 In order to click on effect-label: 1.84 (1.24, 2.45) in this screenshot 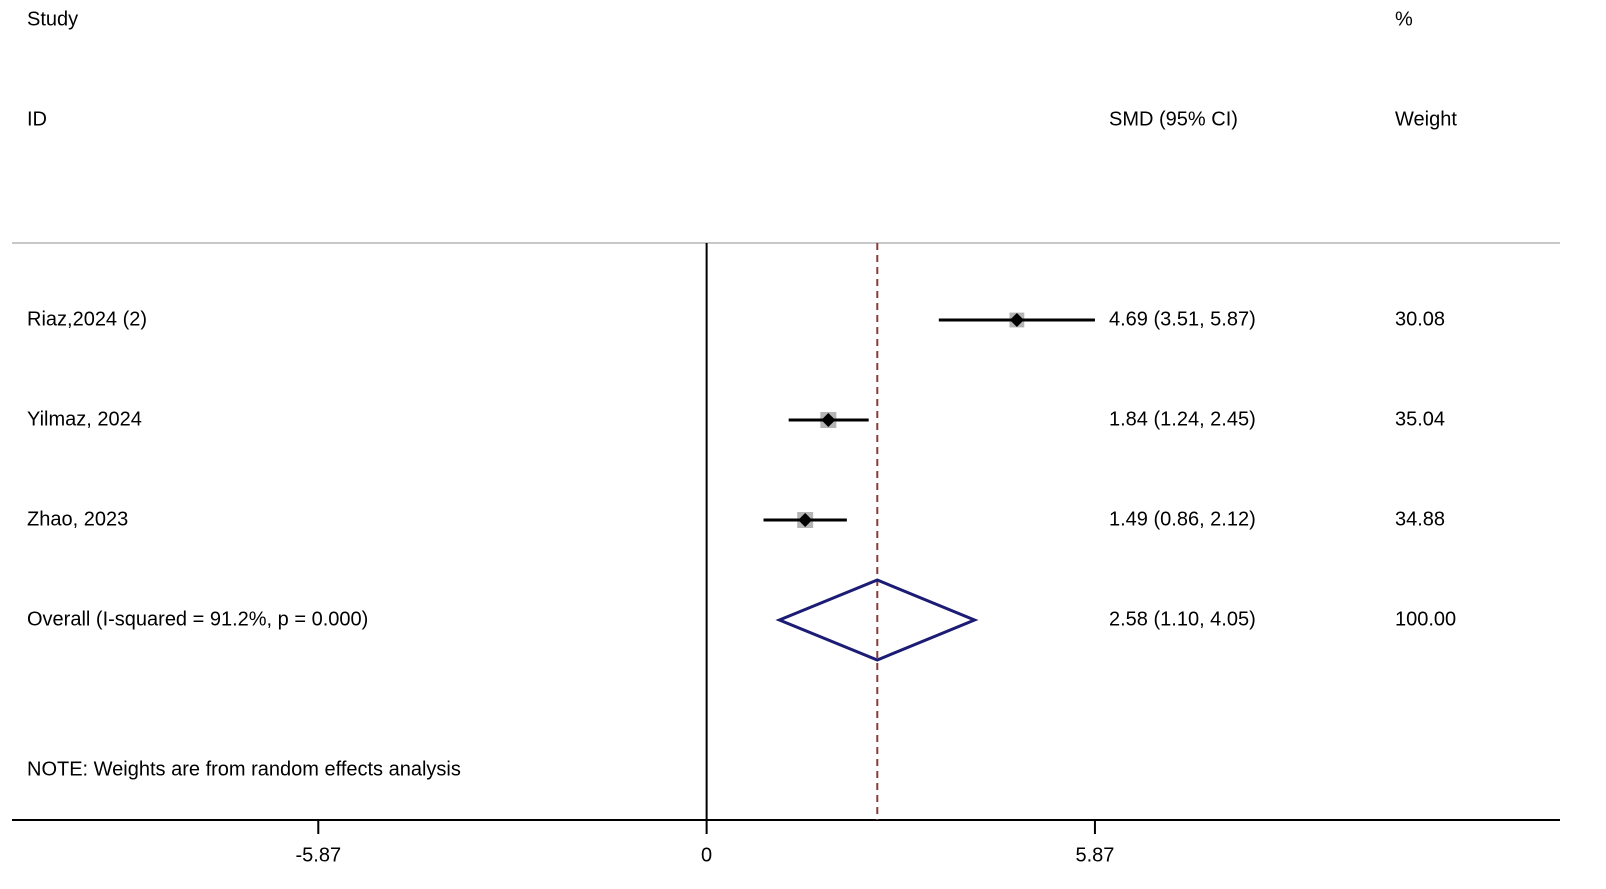, I will do `click(1182, 419)`.